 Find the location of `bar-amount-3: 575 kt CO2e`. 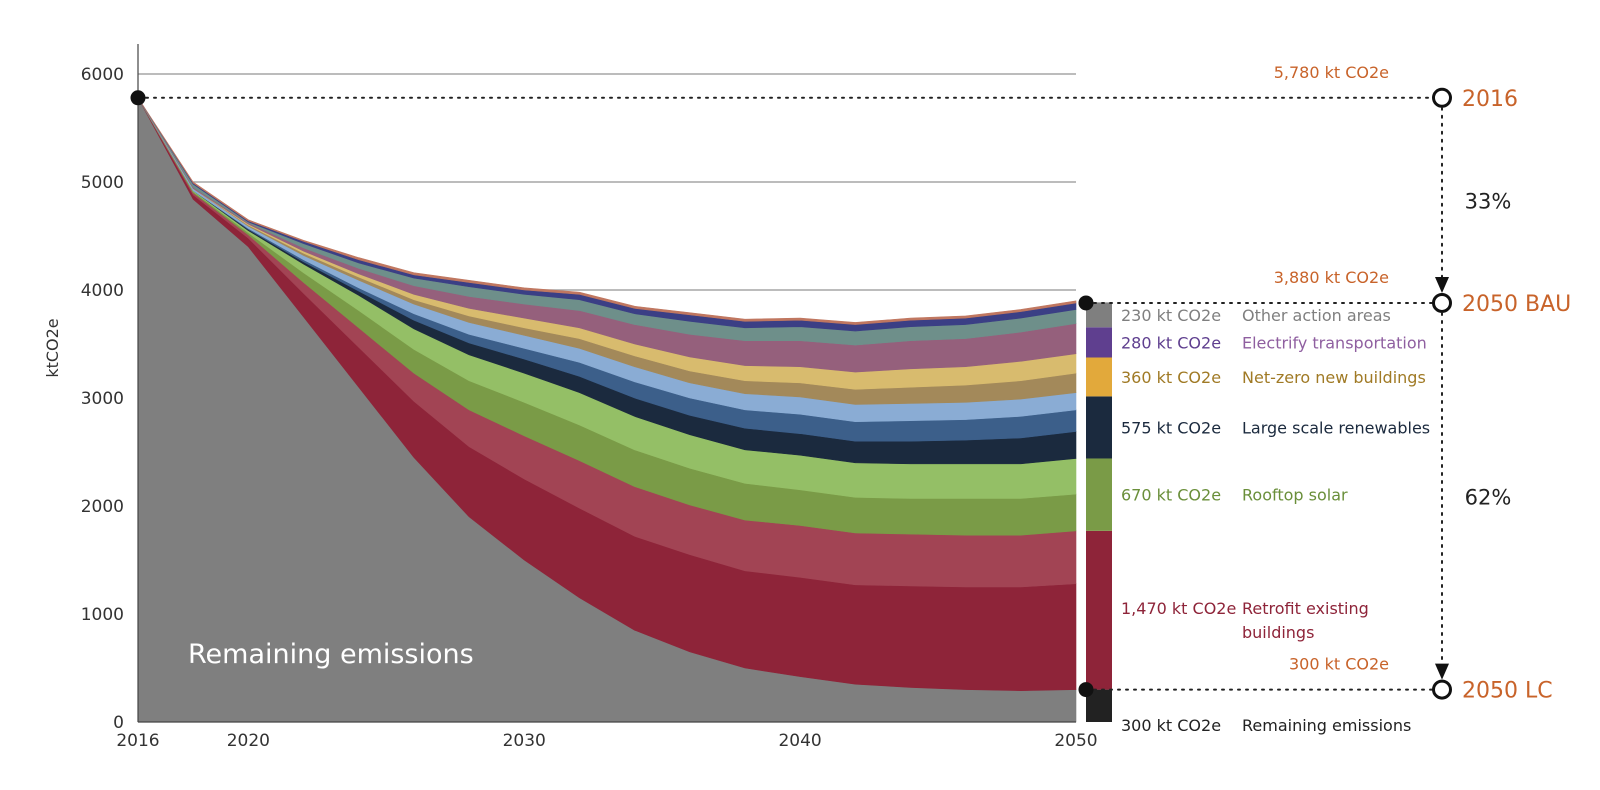

bar-amount-3: 575 kt CO2e is located at coordinates (1171, 427).